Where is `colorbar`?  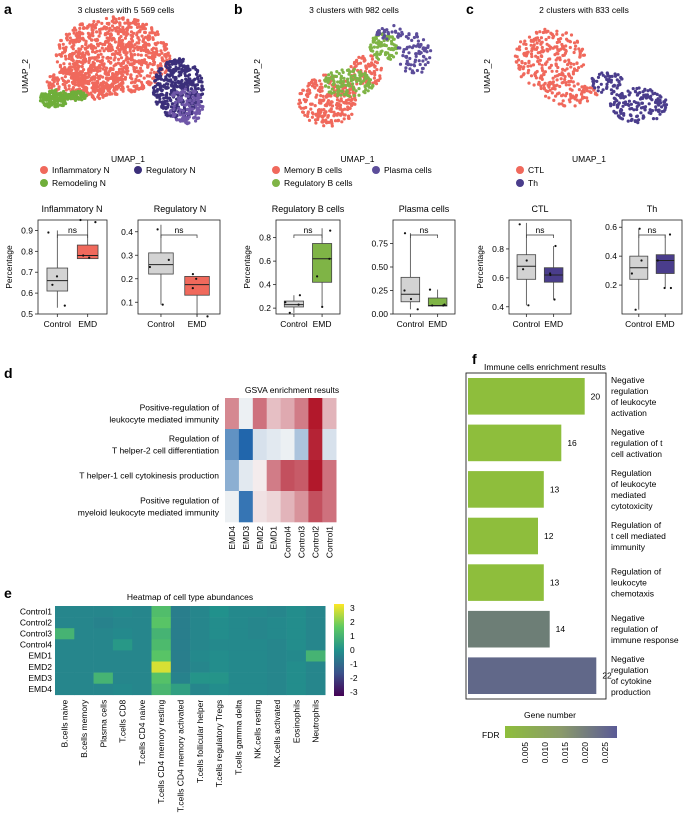 colorbar is located at coordinates (339, 650).